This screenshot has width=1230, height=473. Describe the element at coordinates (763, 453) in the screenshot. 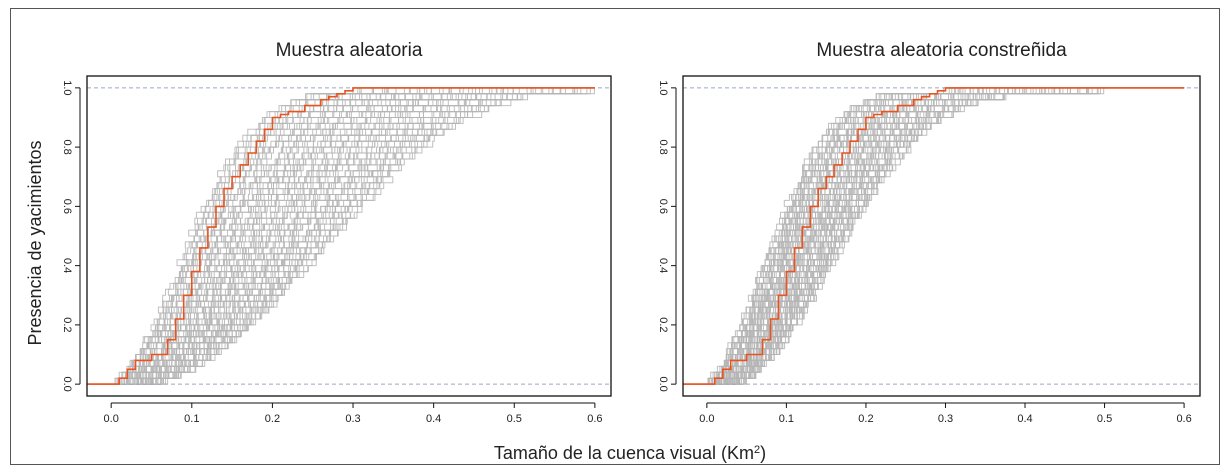

I see `x-axis-title-close: )` at that location.